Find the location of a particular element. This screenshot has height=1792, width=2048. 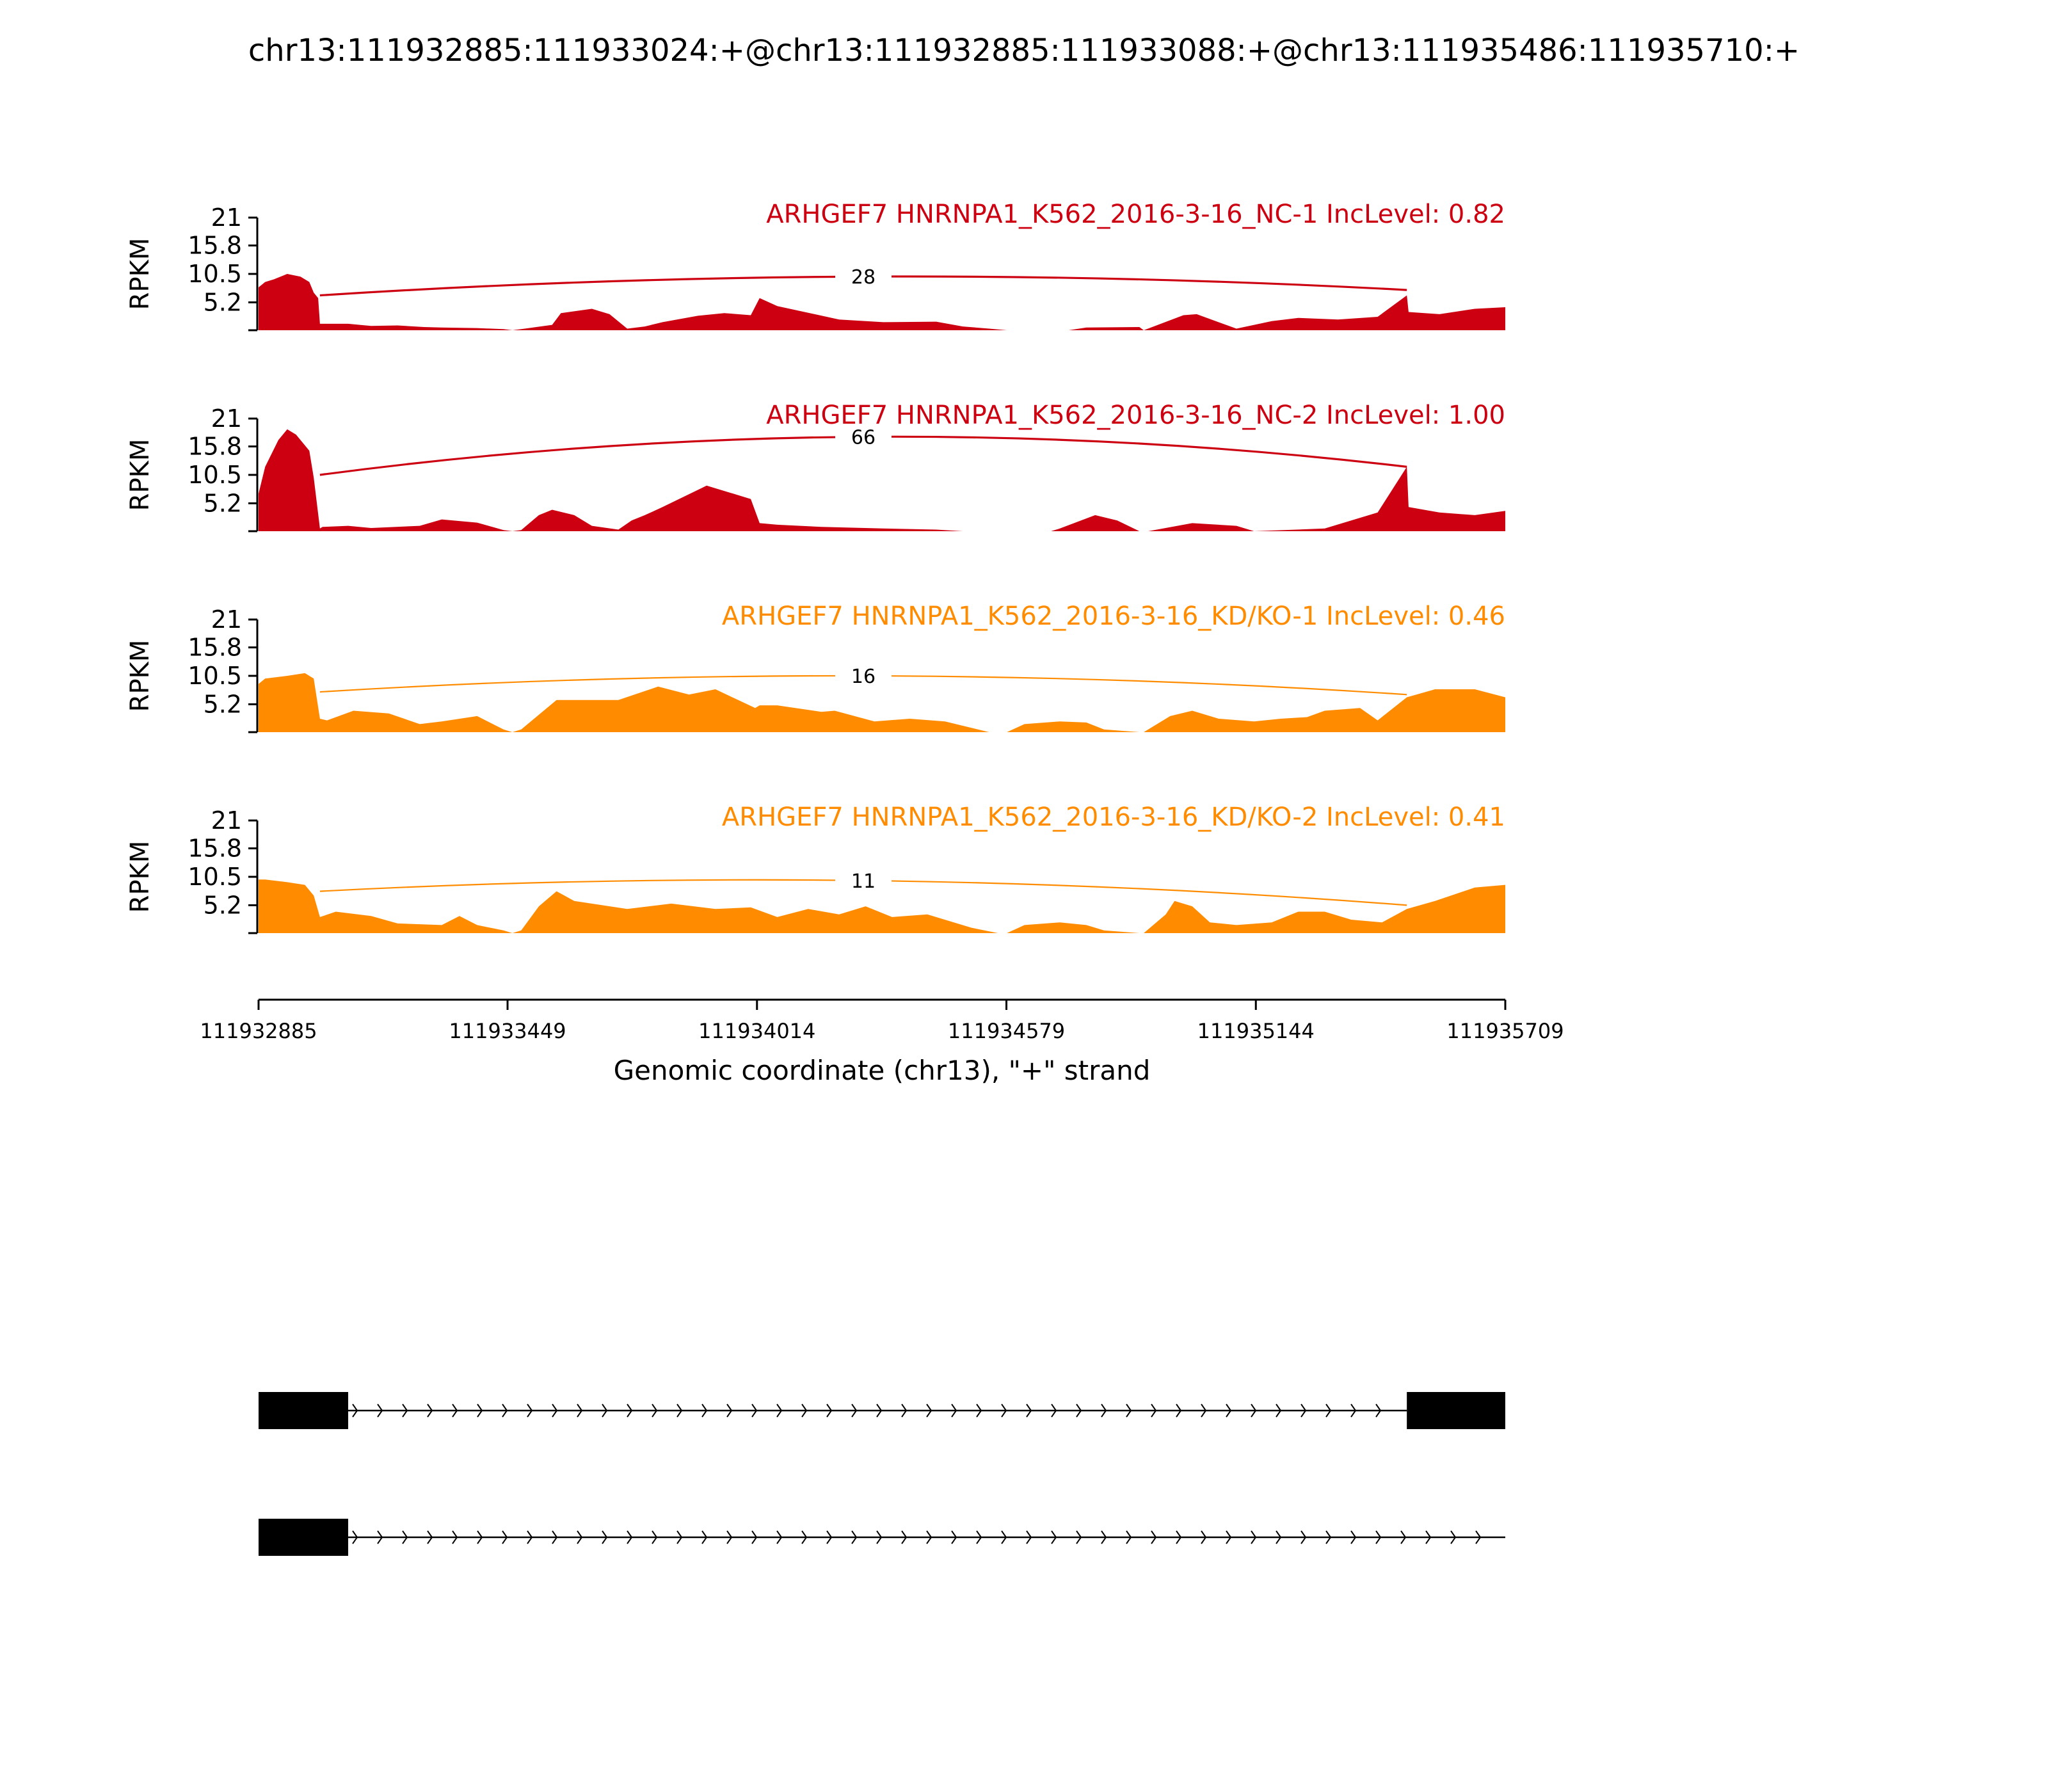

x-tick-label: 111935144 is located at coordinates (1256, 1031).